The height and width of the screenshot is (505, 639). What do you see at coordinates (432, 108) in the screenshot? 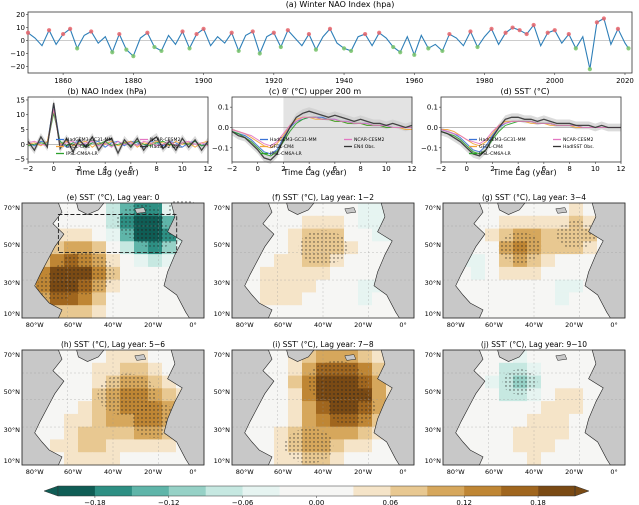
I see `panel-d-ytick-label: 0.1` at bounding box center [432, 108].